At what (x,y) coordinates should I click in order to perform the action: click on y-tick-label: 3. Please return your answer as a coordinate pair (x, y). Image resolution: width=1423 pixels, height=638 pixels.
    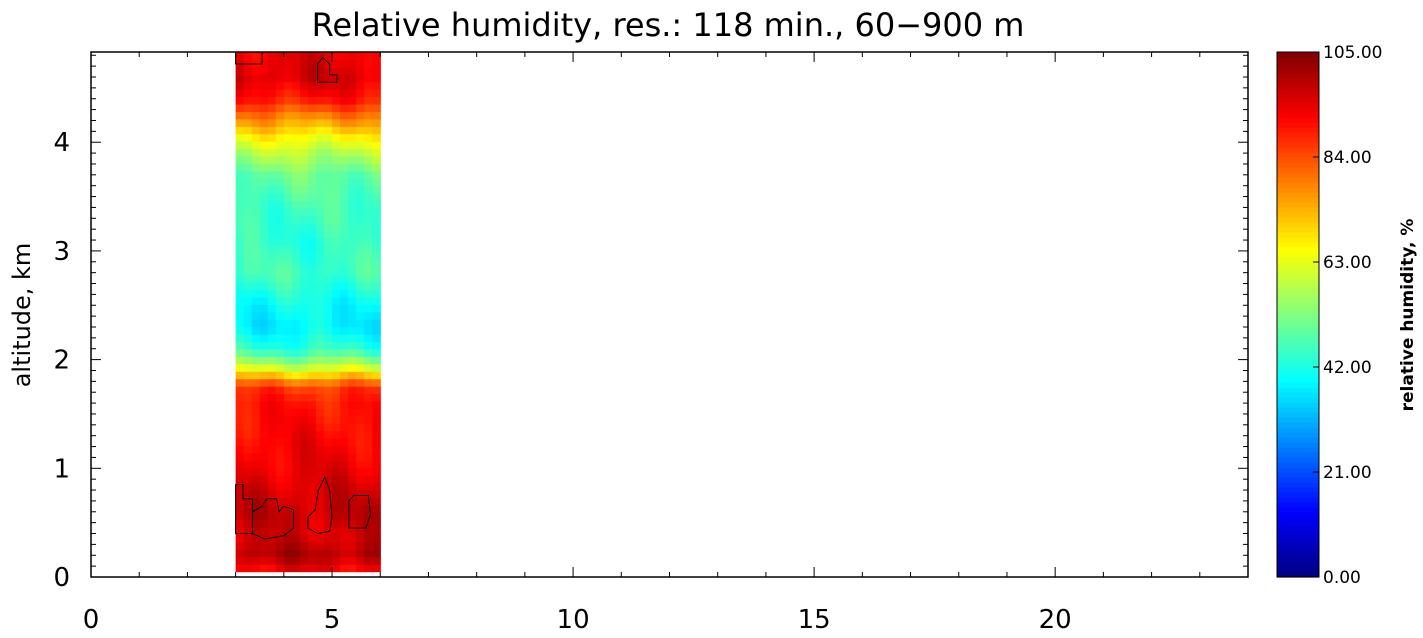
    Looking at the image, I should click on (61, 252).